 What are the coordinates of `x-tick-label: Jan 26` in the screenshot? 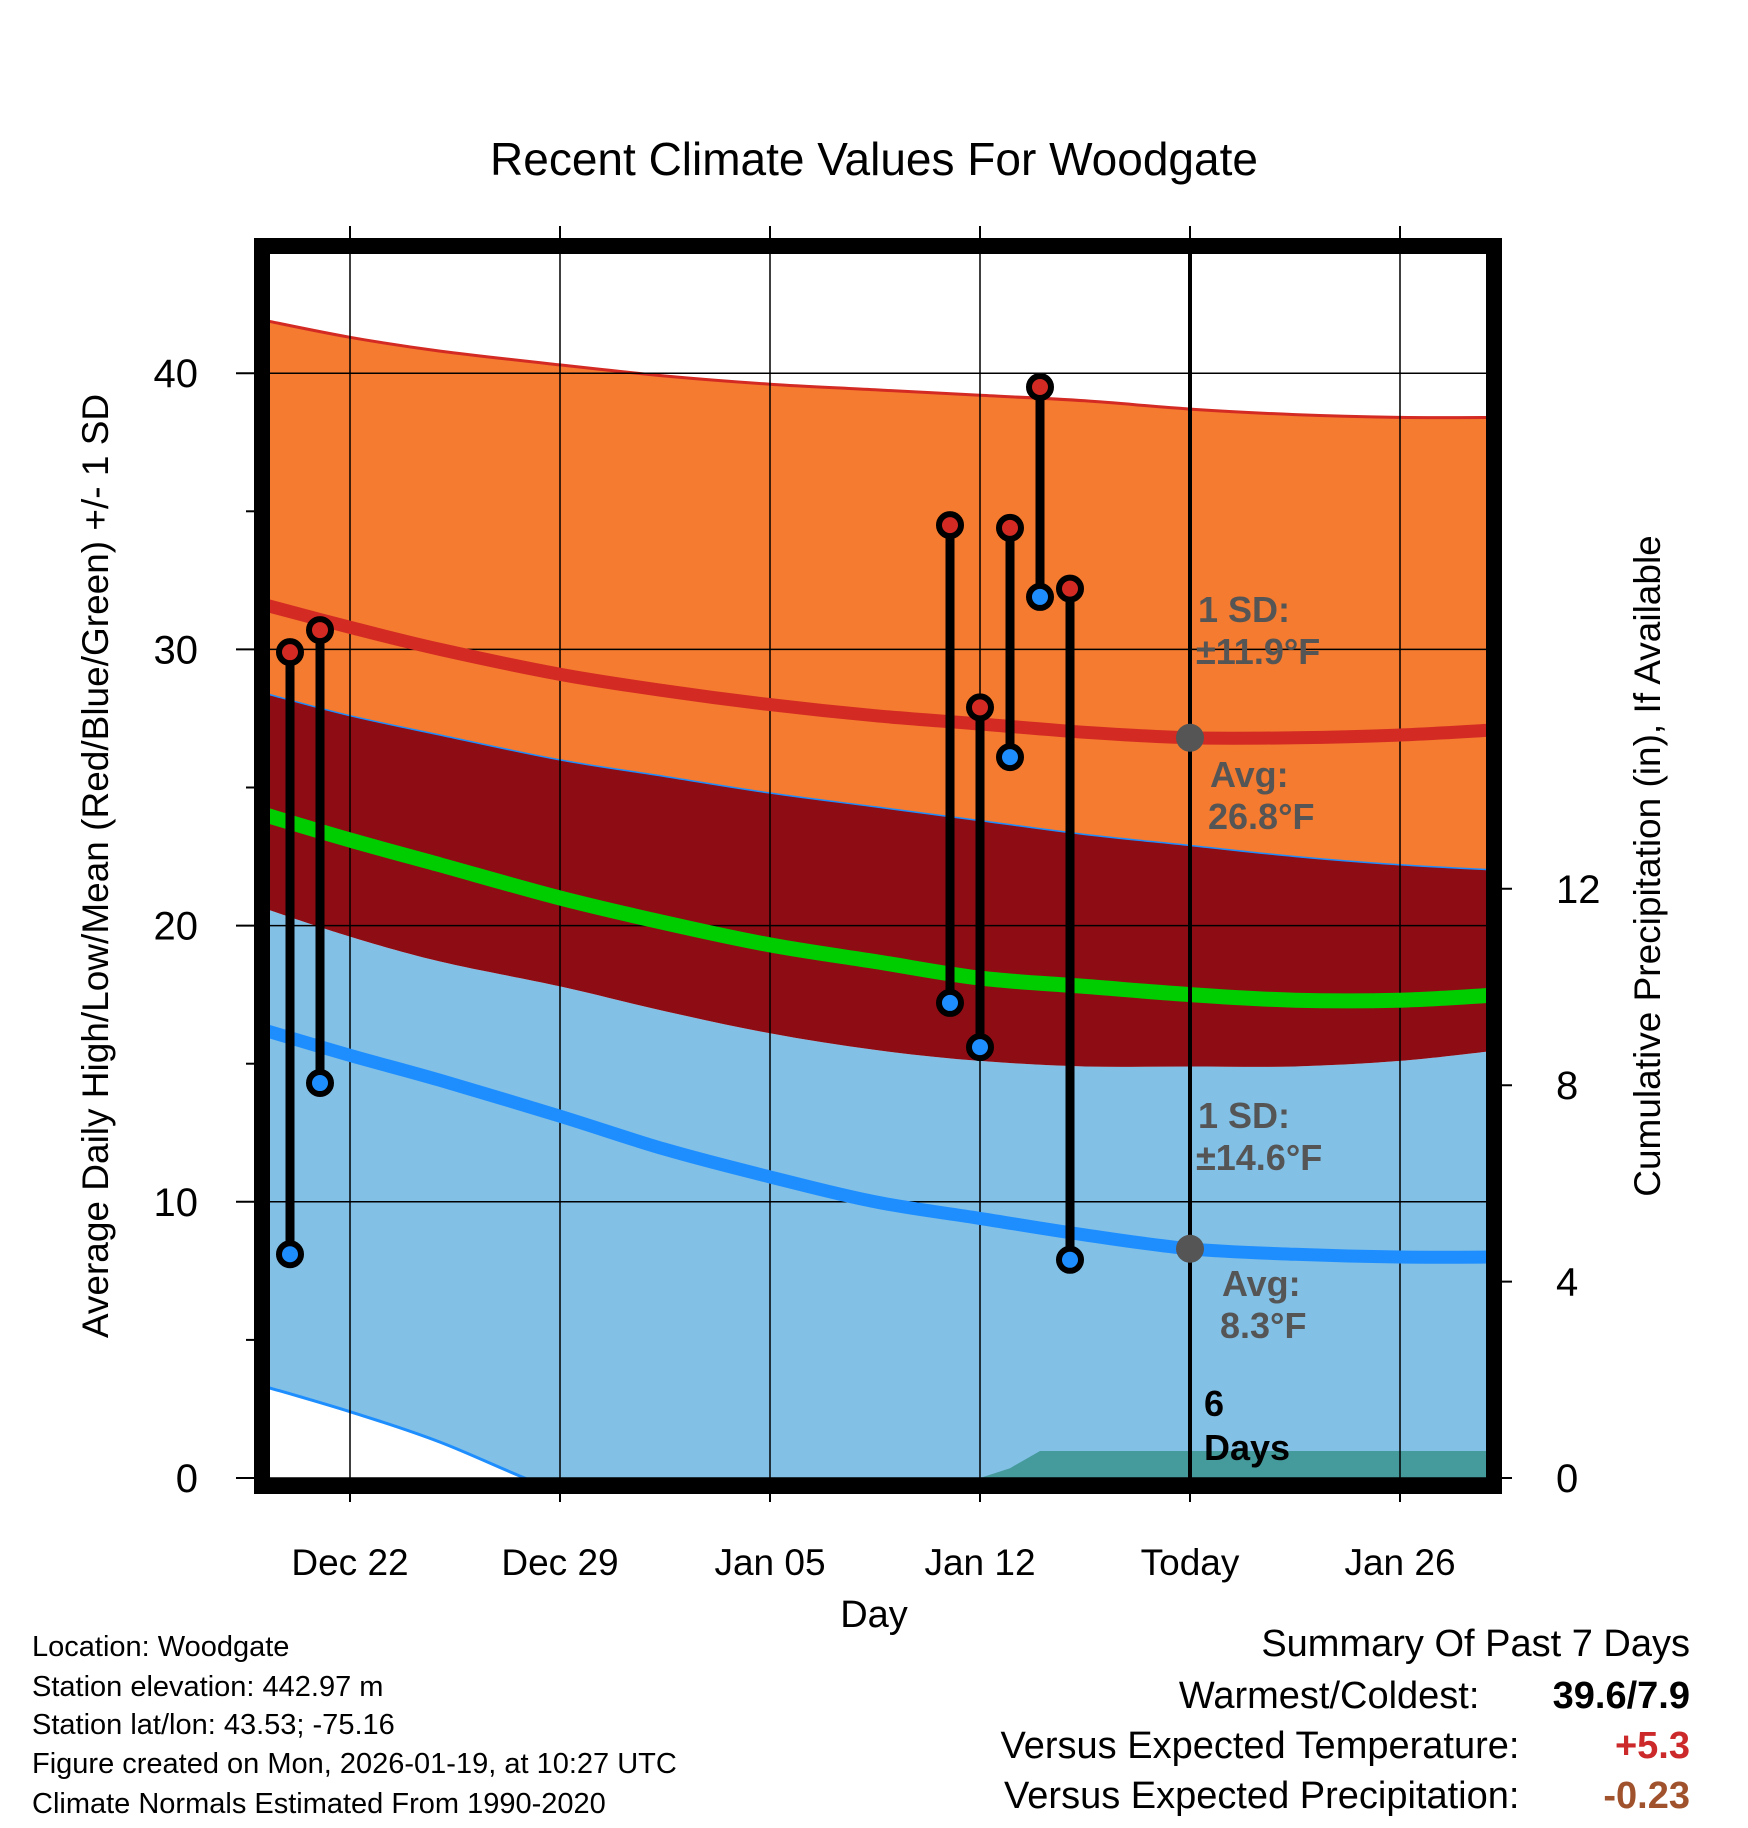 It's located at (1399, 1562).